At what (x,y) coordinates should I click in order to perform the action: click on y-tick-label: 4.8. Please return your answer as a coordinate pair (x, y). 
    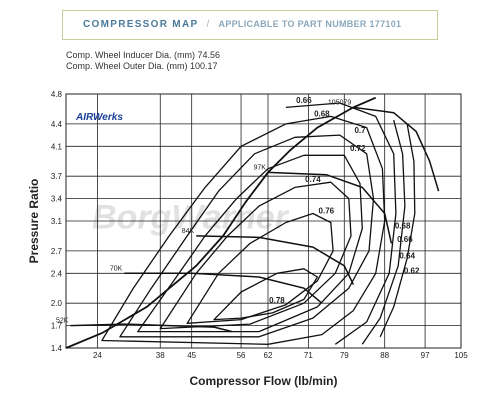
    Looking at the image, I should click on (57, 94).